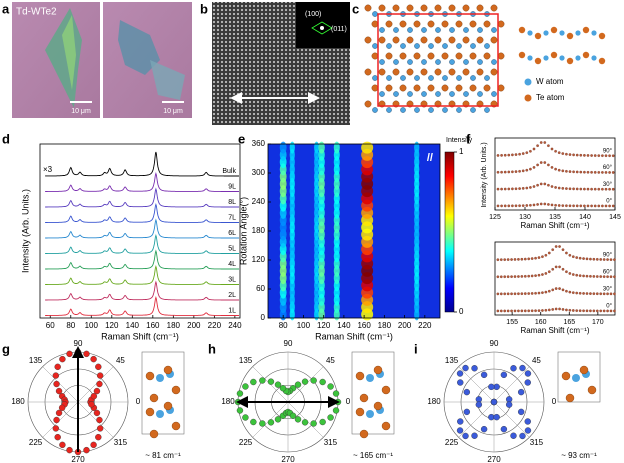 Image resolution: width=624 pixels, height=463 pixels. I want to click on x-tick-label: 120, so click(324, 325).